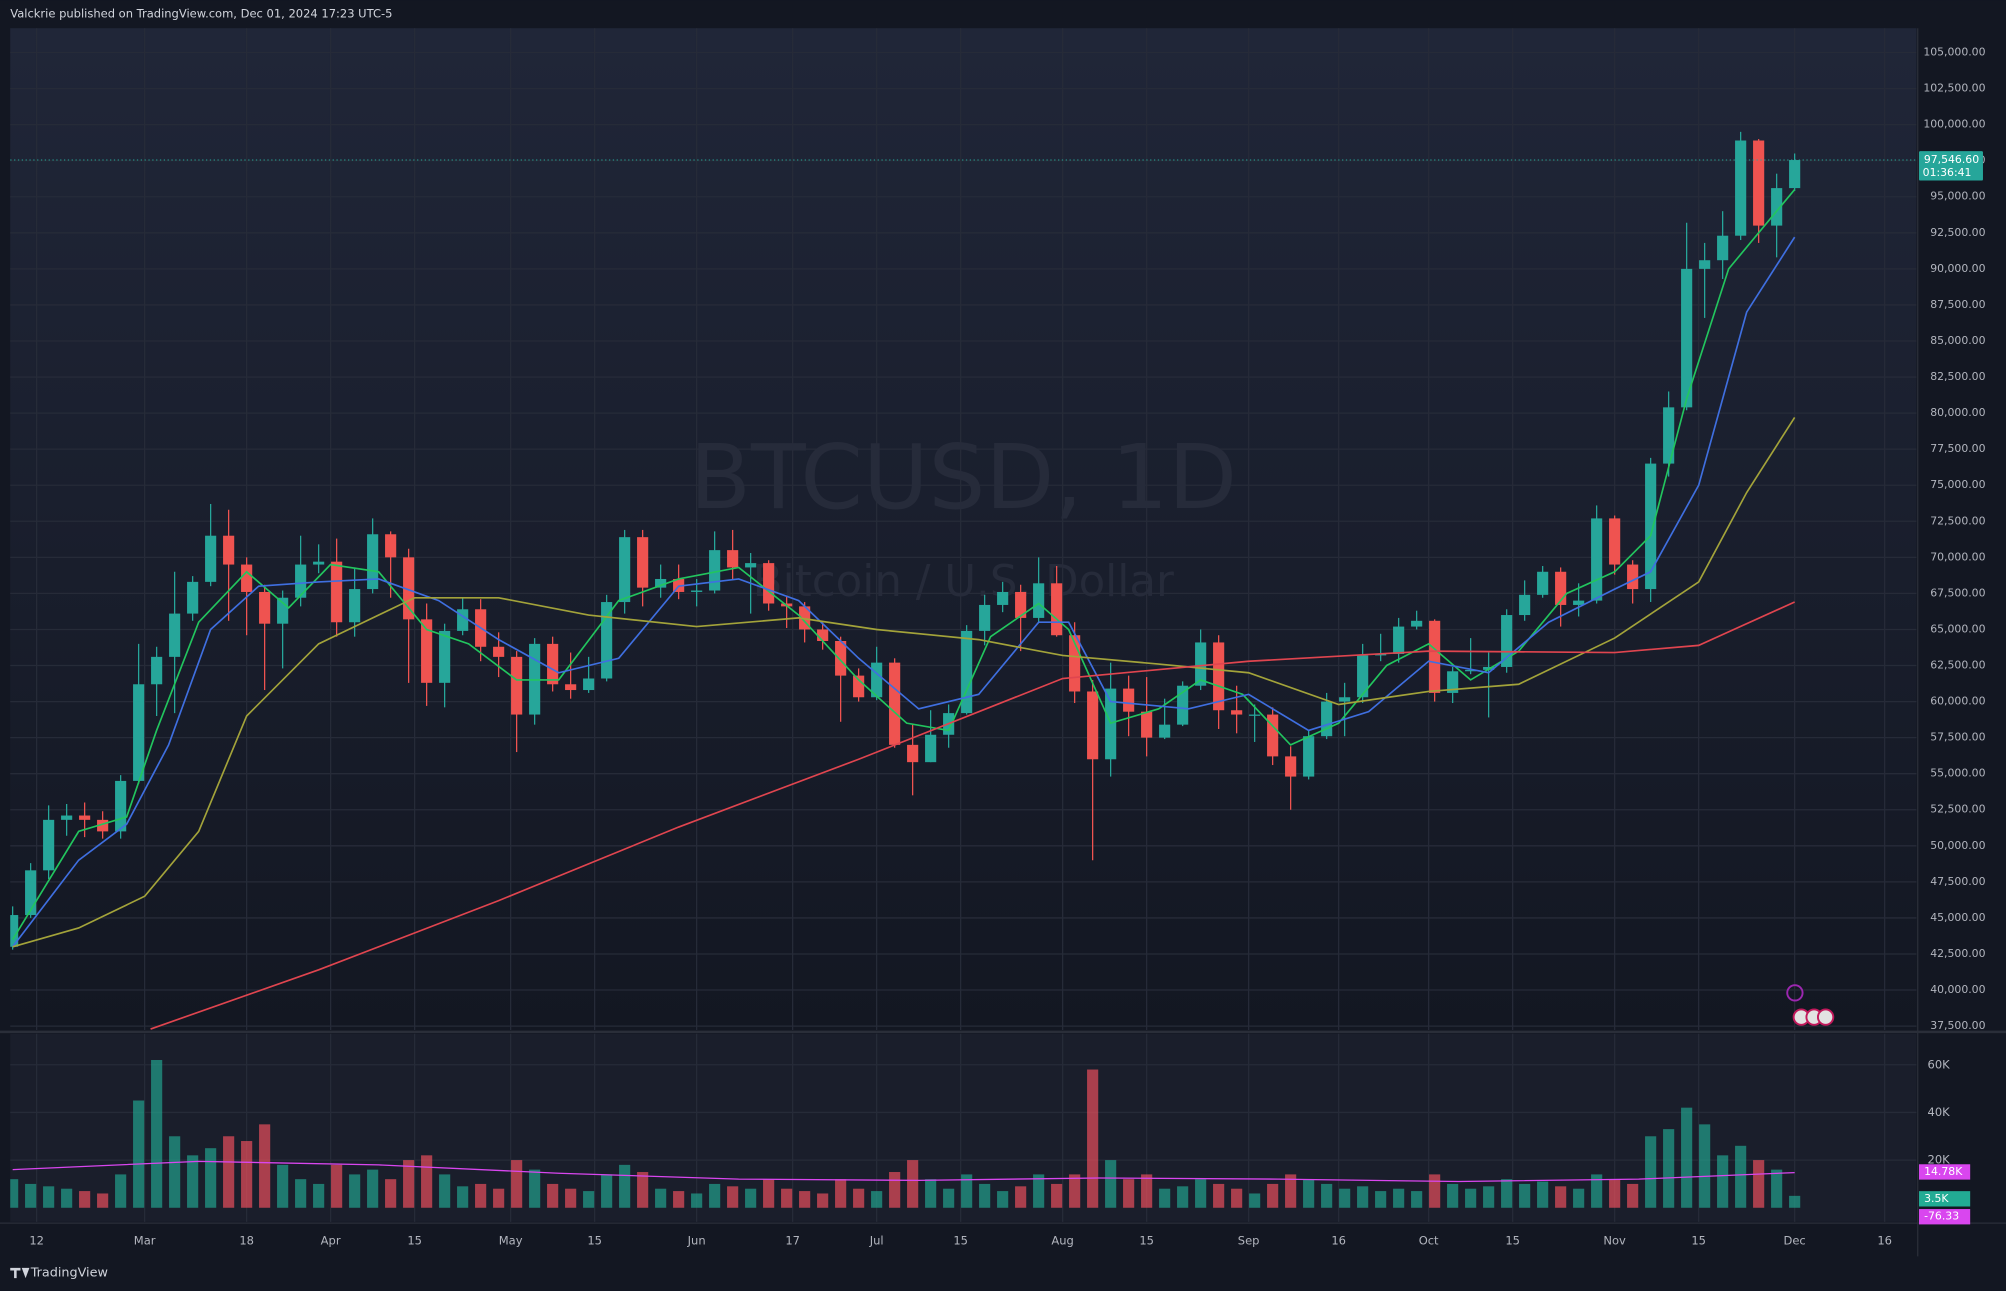 The image size is (2006, 1291). Describe the element at coordinates (905, 1133) in the screenshot. I see `volume-bars` at that location.